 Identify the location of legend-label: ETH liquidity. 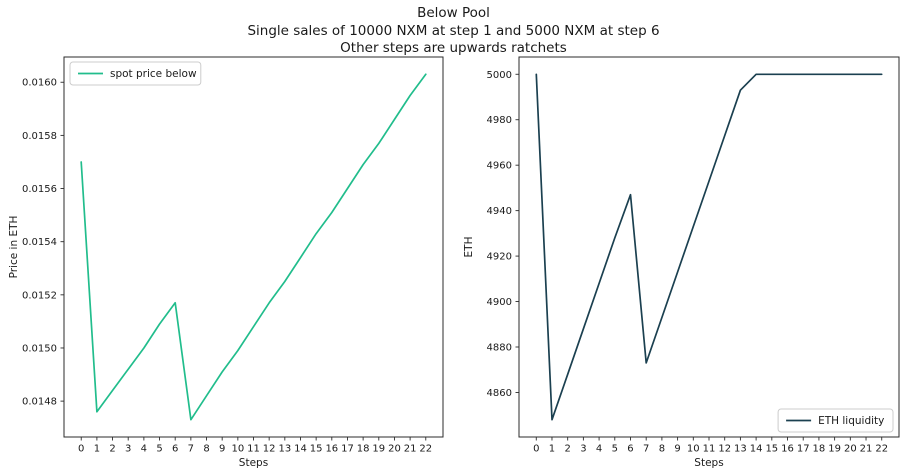
(851, 421).